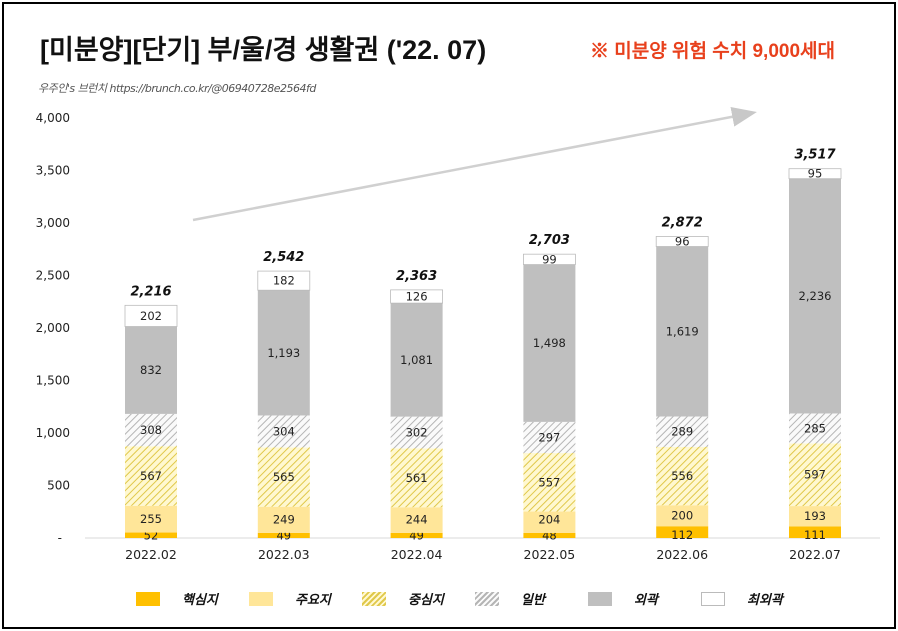 Image resolution: width=898 pixels, height=631 pixels. Describe the element at coordinates (53, 328) in the screenshot. I see `y-tick-label: 2,000` at that location.